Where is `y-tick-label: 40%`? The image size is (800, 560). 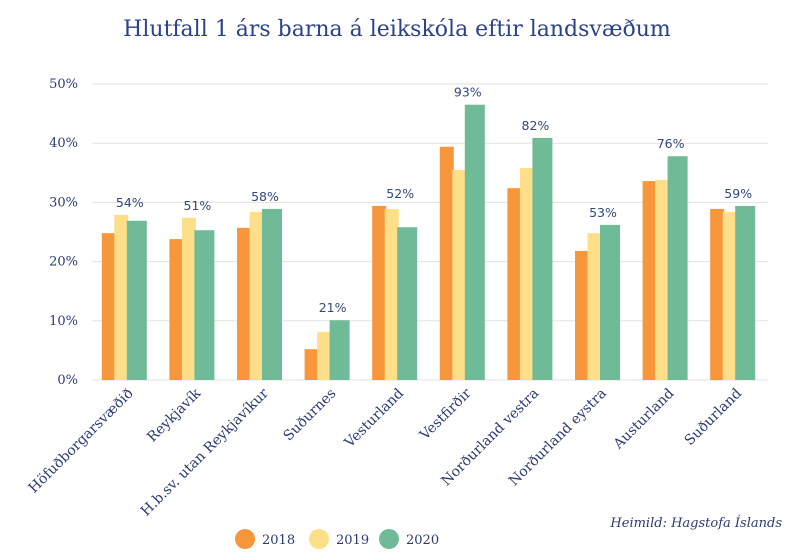
y-tick-label: 40% is located at coordinates (63, 143).